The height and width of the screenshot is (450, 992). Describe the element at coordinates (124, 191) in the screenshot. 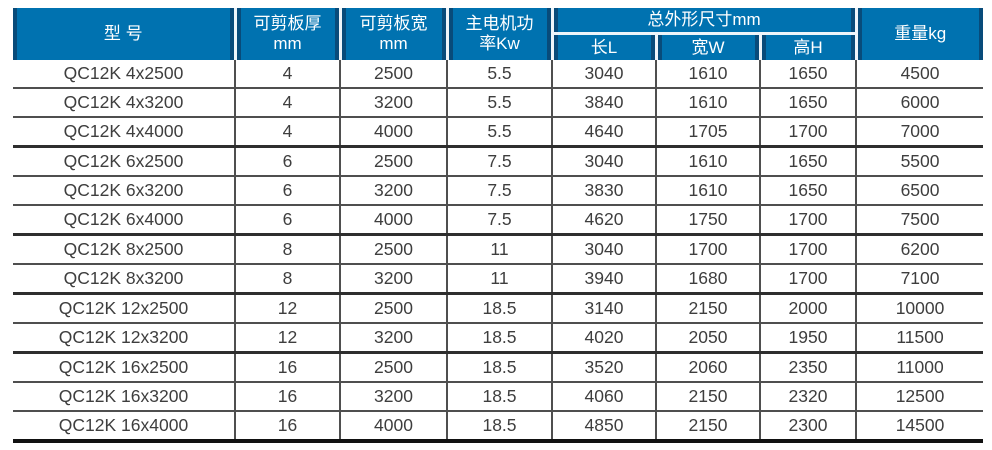

I see `cell-model: QC12K 6x3200` at that location.